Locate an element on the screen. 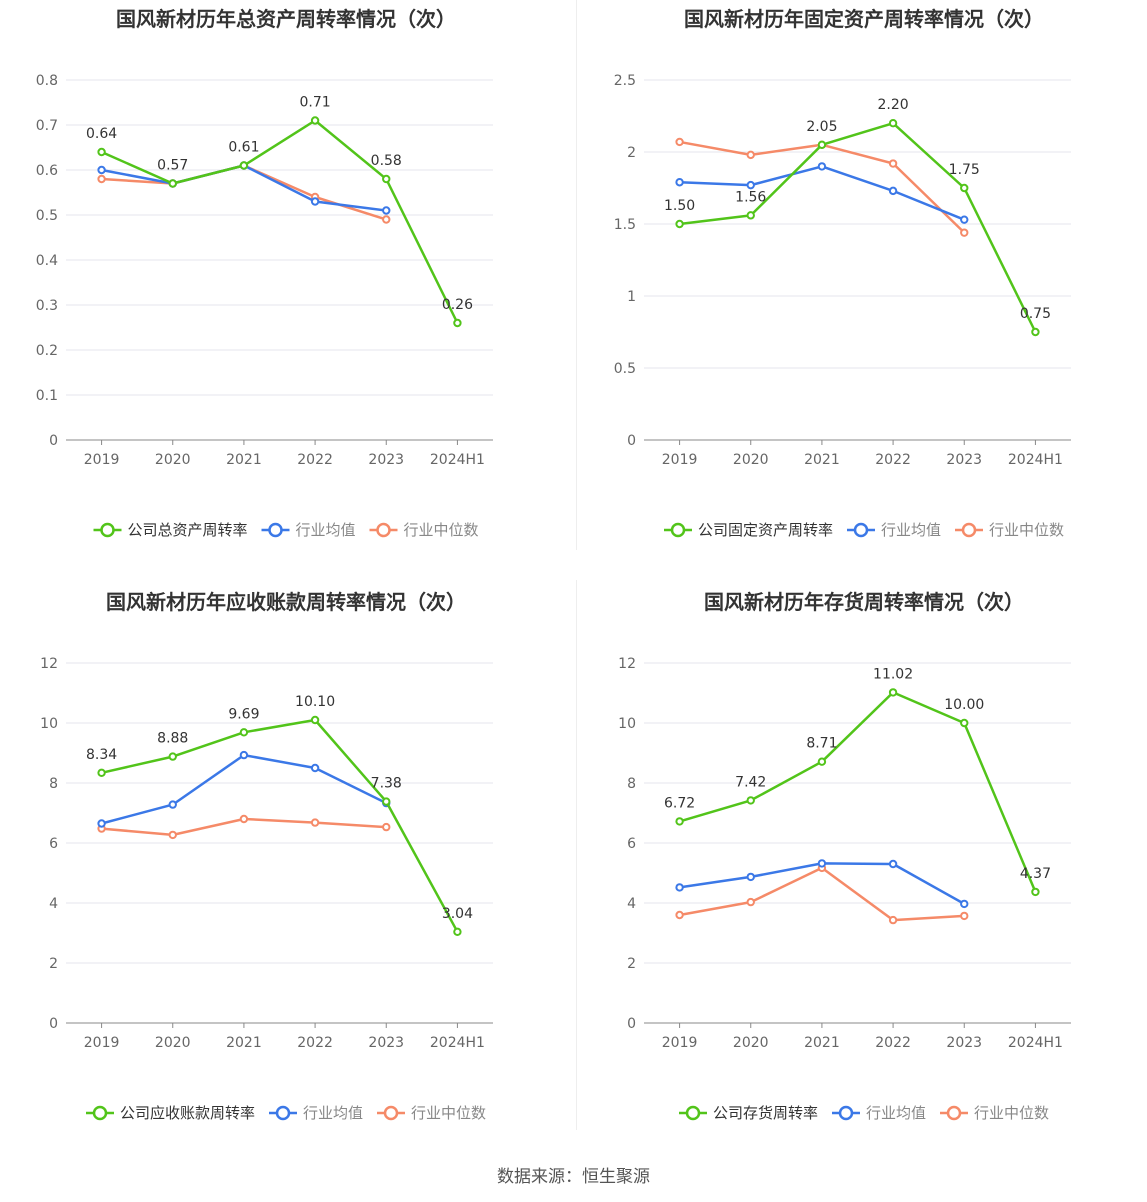 This screenshot has height=1202, width=1147. legend-item-company-series: 公司存货周转率 is located at coordinates (748, 1113).